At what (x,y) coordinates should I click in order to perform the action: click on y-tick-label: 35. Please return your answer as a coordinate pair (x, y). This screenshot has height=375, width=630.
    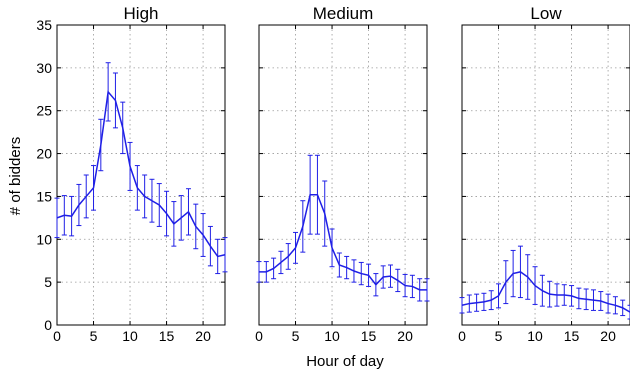
    Looking at the image, I should click on (44, 25).